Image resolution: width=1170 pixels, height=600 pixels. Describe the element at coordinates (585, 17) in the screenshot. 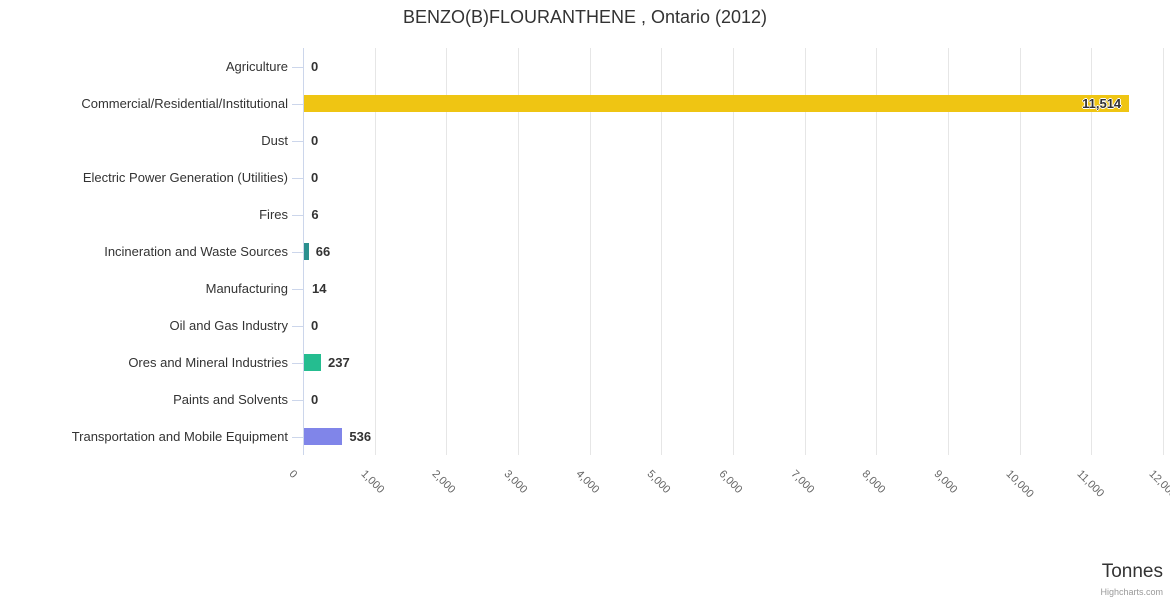

I see `chart-title: BENZO(B)FLOURANTHENE , Ontario (2012)` at that location.